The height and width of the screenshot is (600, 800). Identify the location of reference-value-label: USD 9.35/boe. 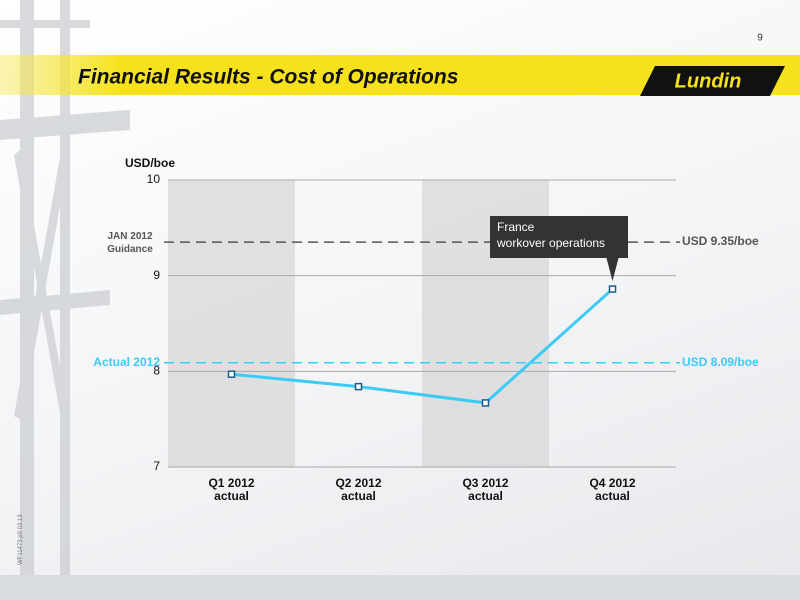
(720, 241).